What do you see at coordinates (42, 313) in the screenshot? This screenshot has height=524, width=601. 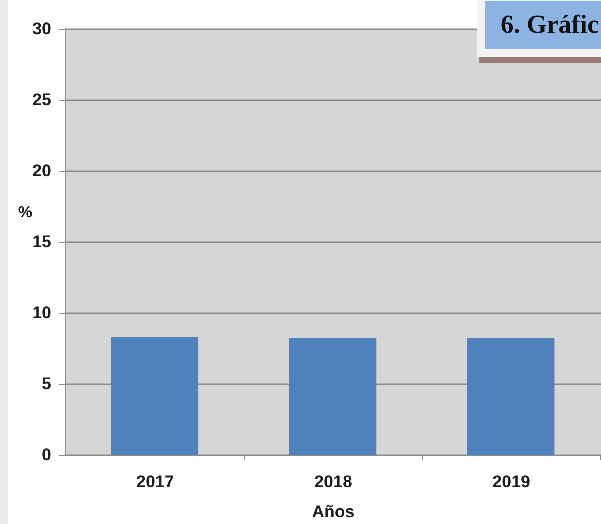 I see `y-tick-label: 10` at bounding box center [42, 313].